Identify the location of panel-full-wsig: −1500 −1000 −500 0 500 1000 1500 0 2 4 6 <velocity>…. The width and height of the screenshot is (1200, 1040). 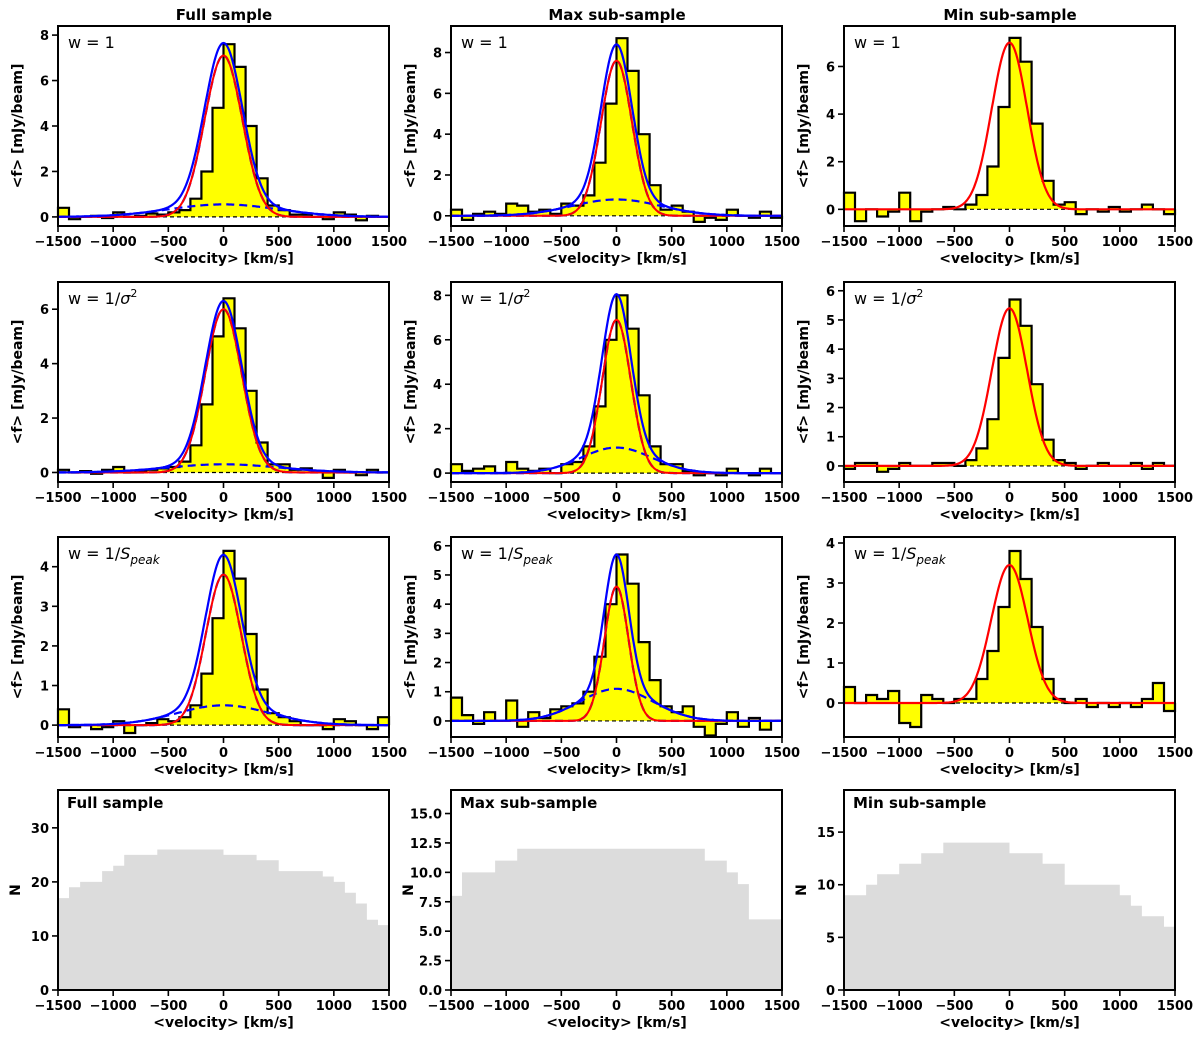
(208, 402).